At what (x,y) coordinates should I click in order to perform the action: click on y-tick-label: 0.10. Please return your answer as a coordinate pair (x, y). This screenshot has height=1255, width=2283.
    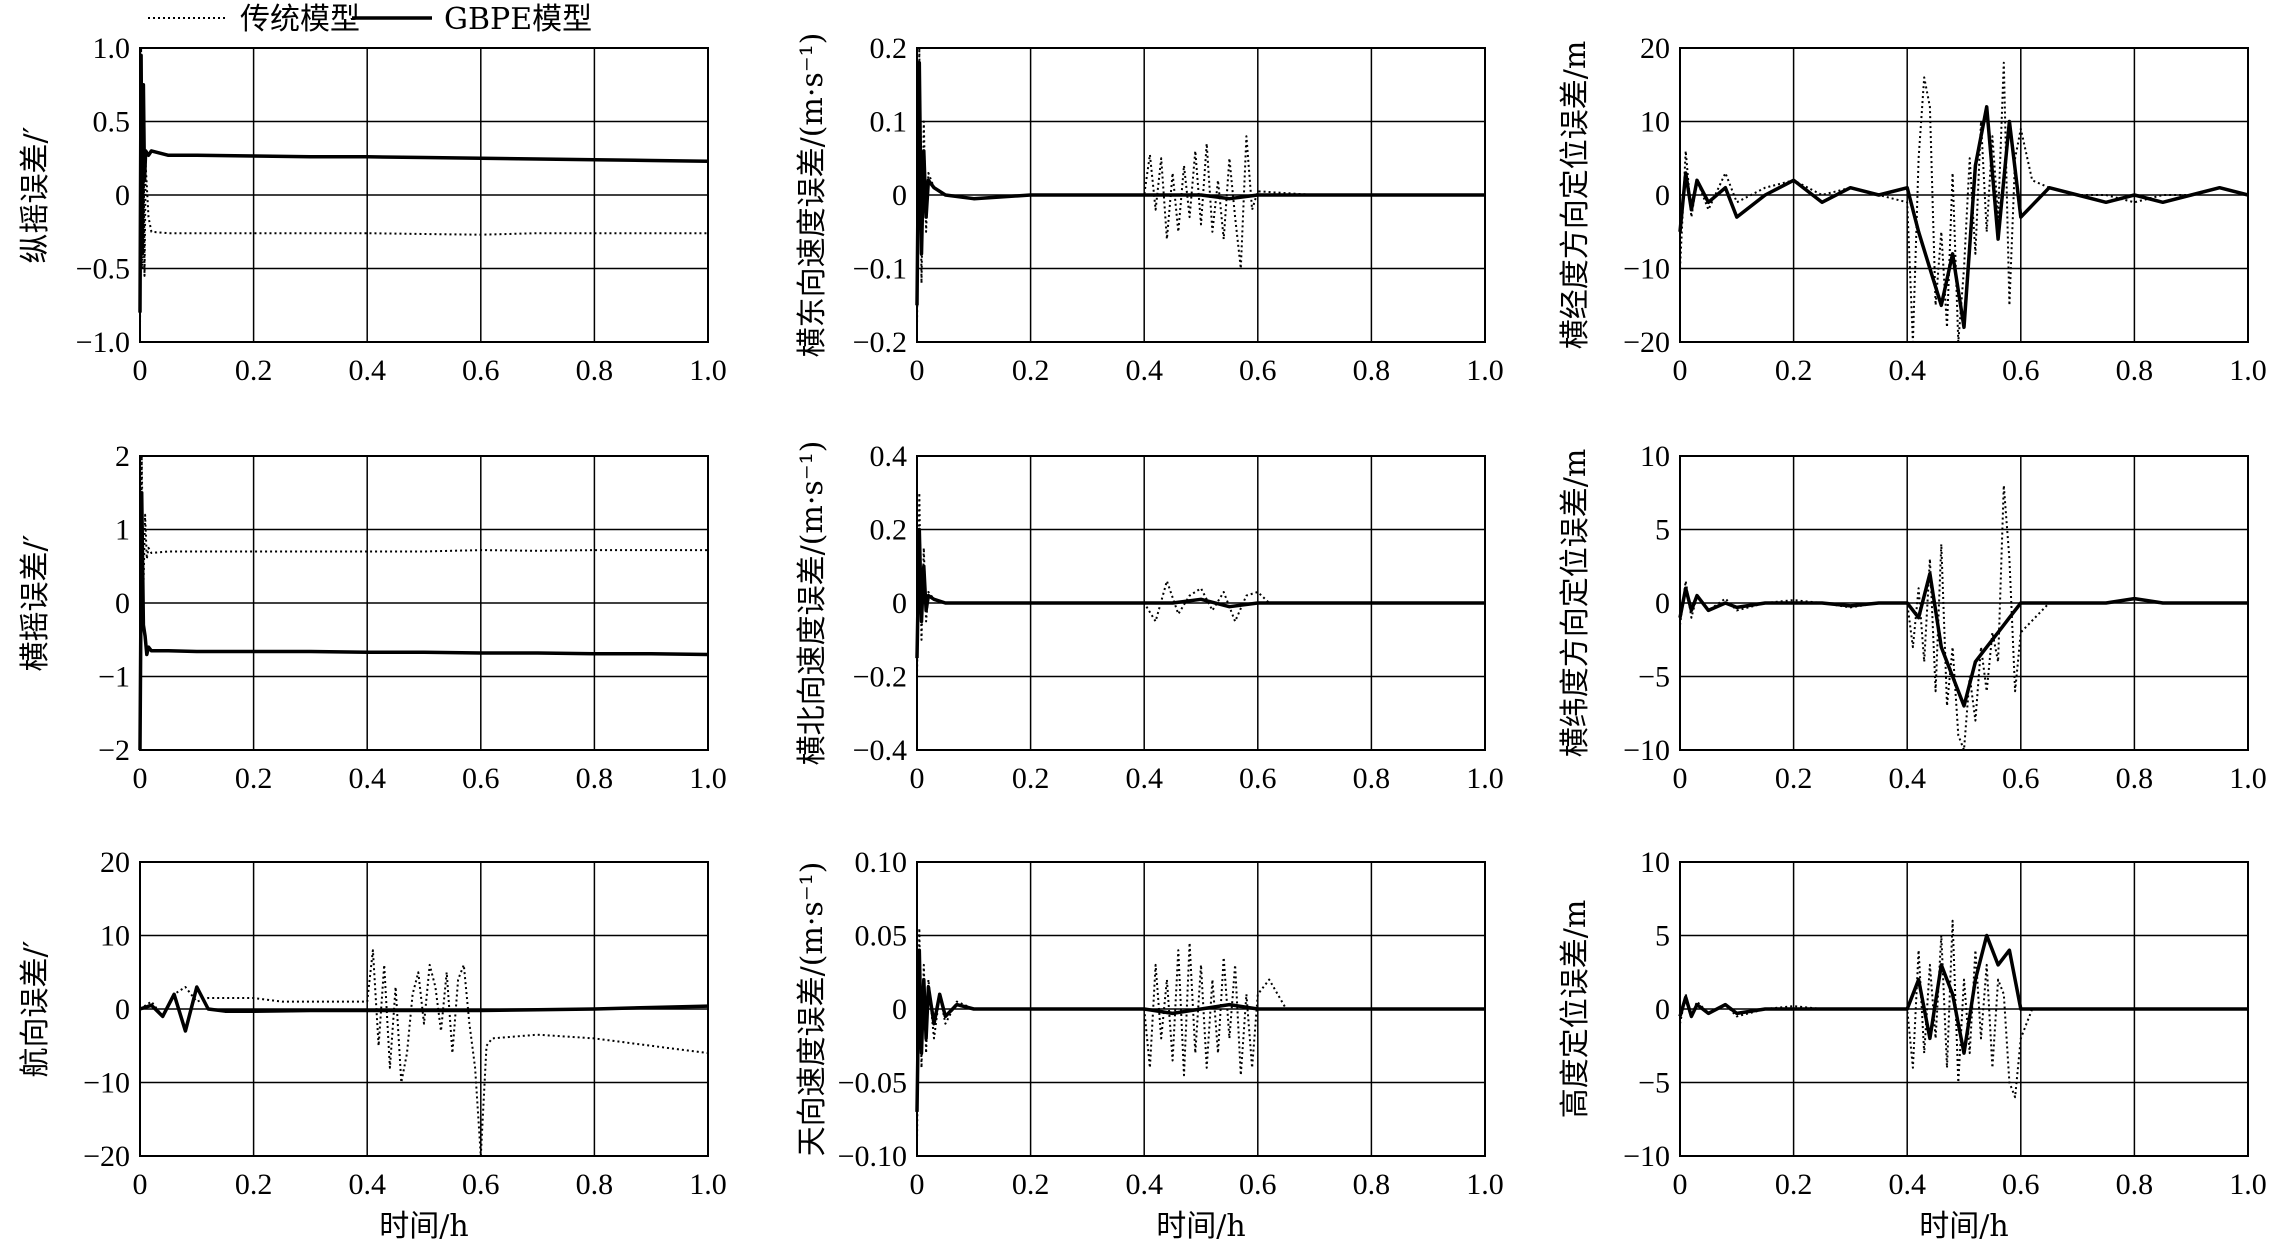
    Looking at the image, I should click on (881, 862).